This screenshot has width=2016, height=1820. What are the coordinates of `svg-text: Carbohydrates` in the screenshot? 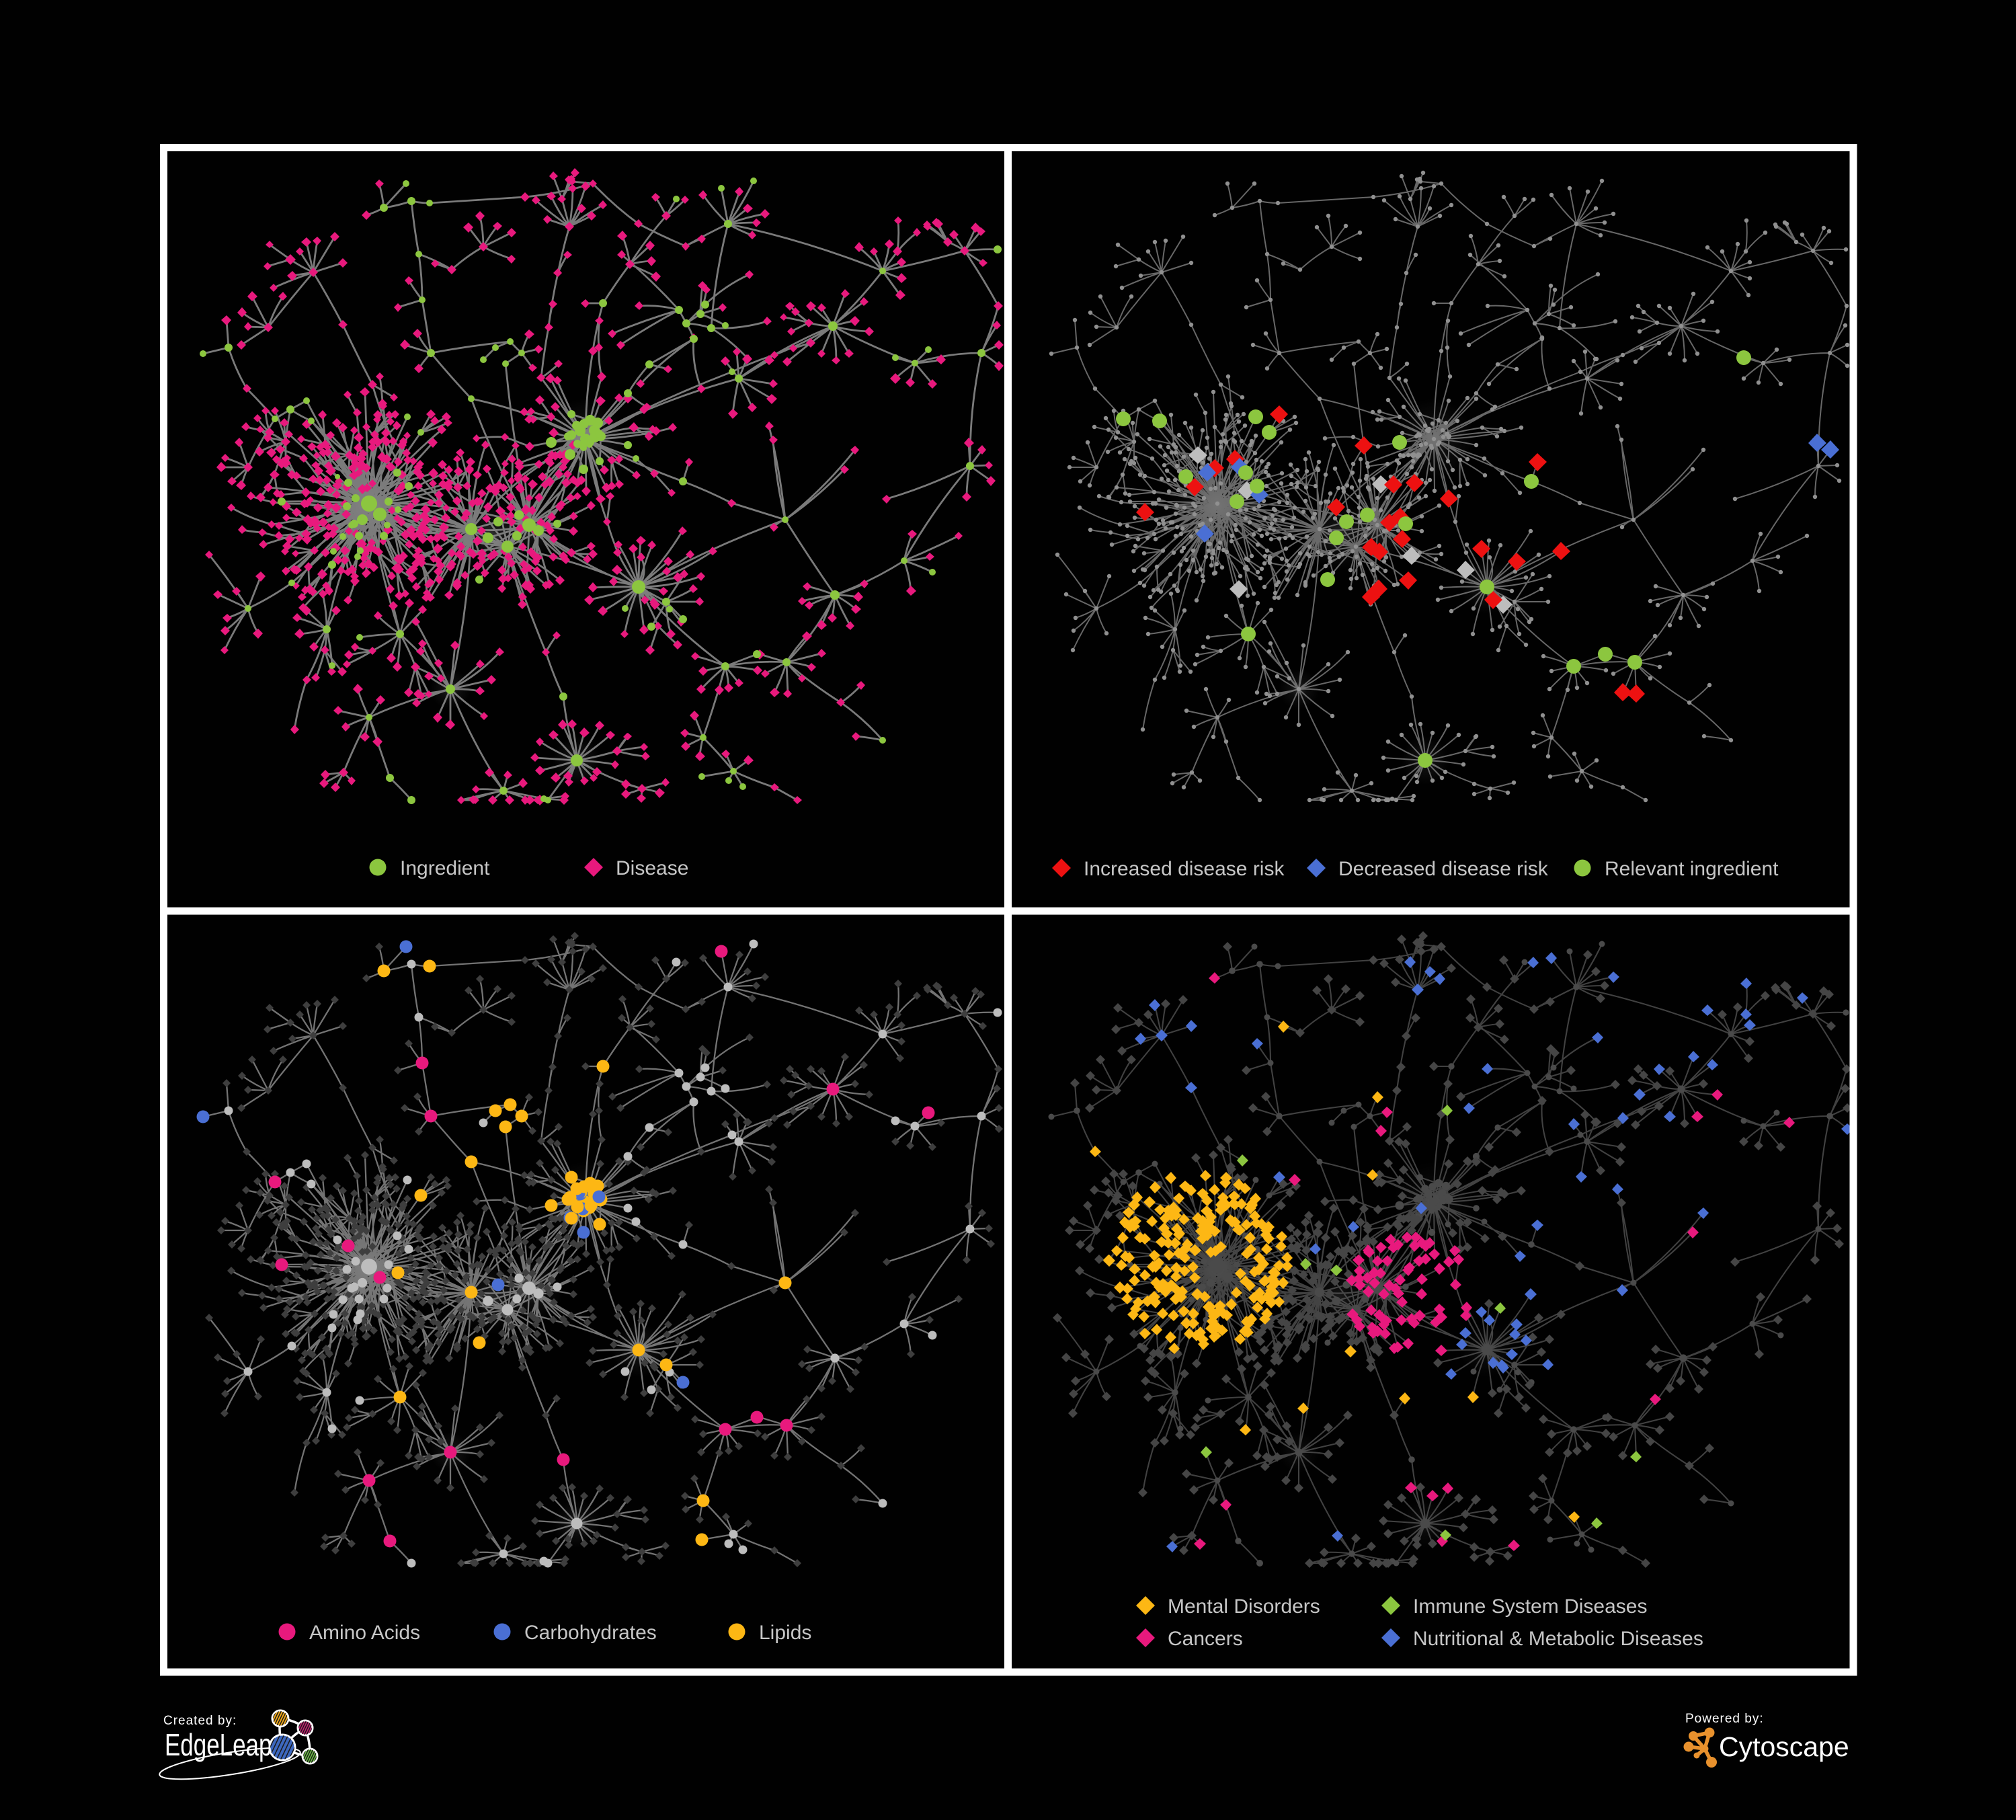 It's located at (590, 1633).